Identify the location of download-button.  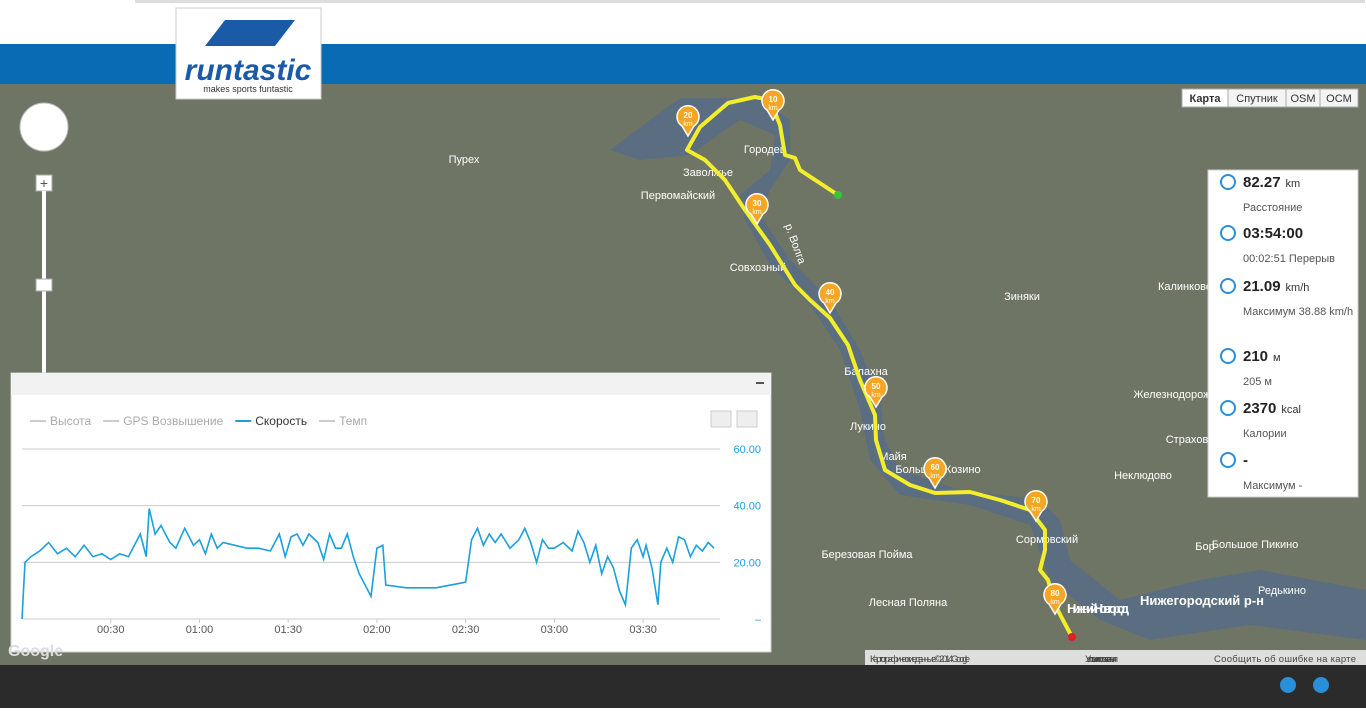
(747, 419).